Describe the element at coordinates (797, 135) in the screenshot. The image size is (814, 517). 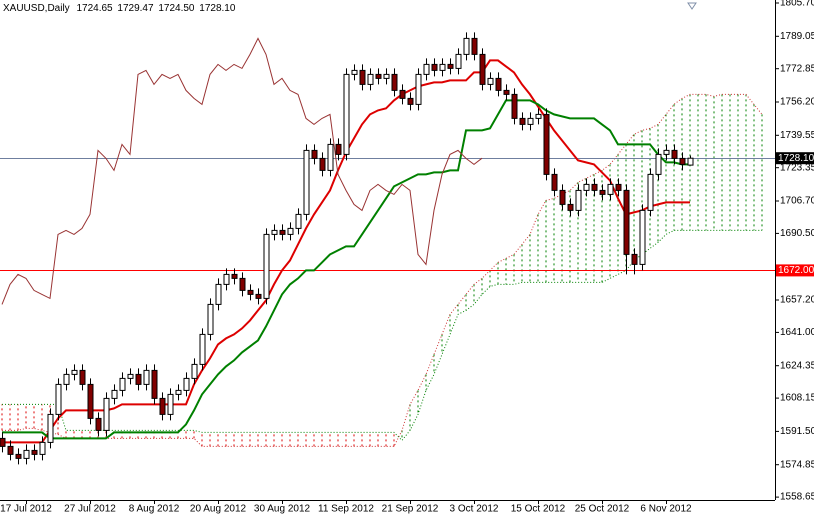
I see `y-tick-label: 1739.55` at that location.